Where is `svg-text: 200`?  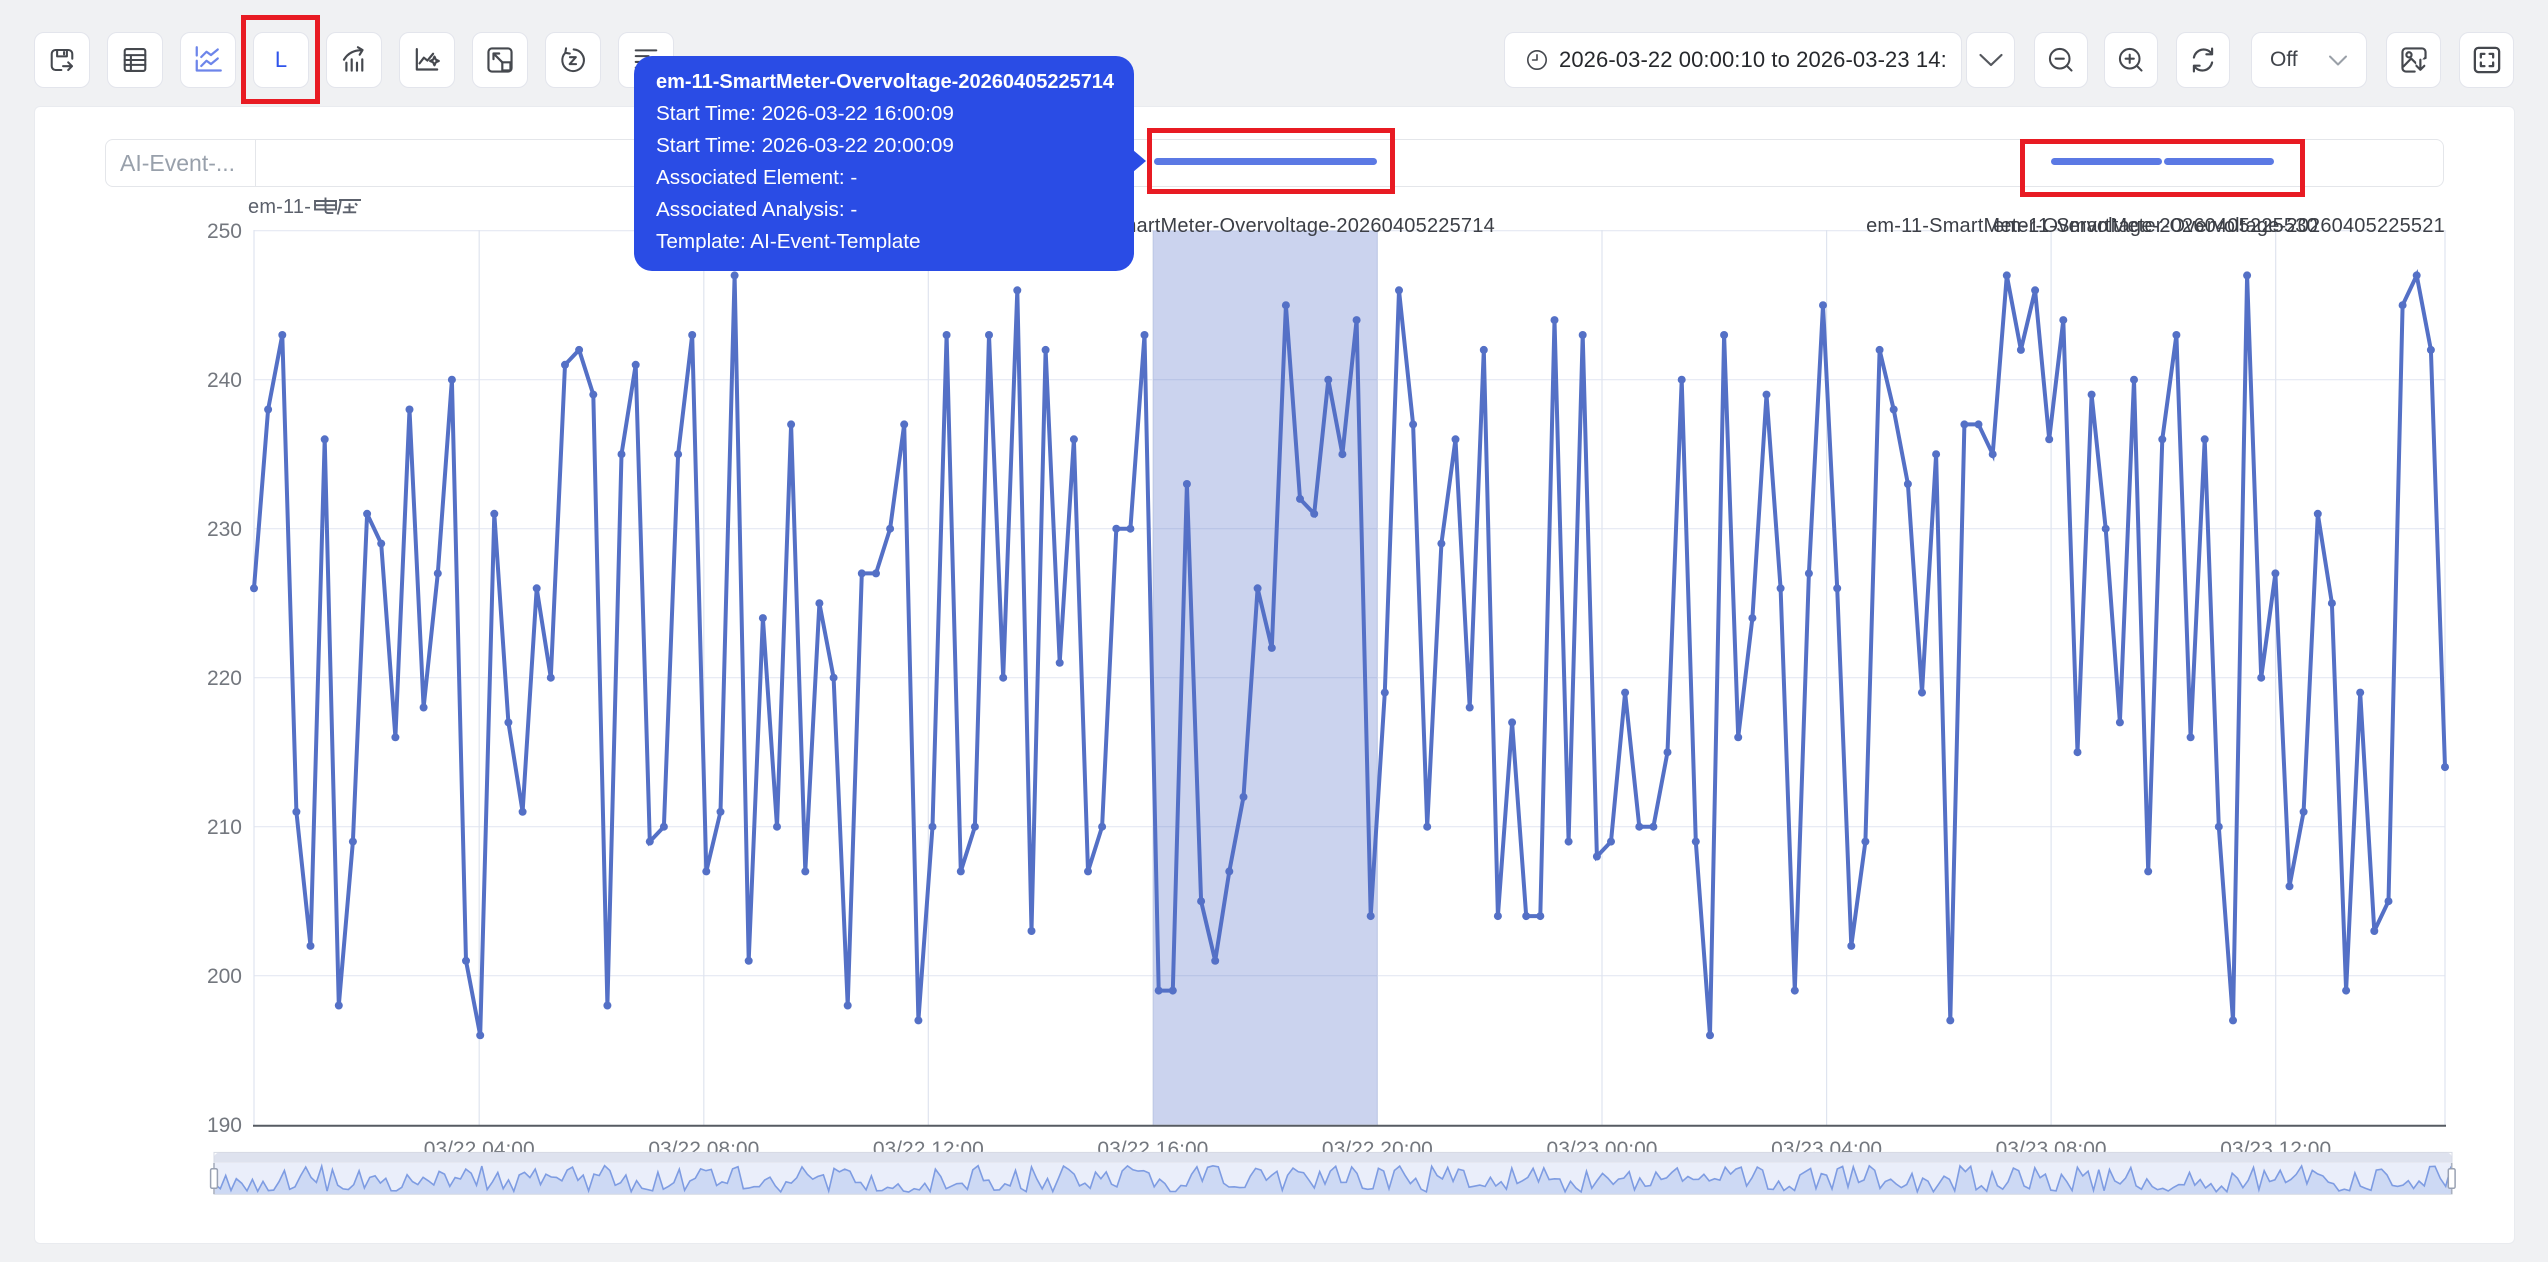
svg-text: 200 is located at coordinates (224, 976).